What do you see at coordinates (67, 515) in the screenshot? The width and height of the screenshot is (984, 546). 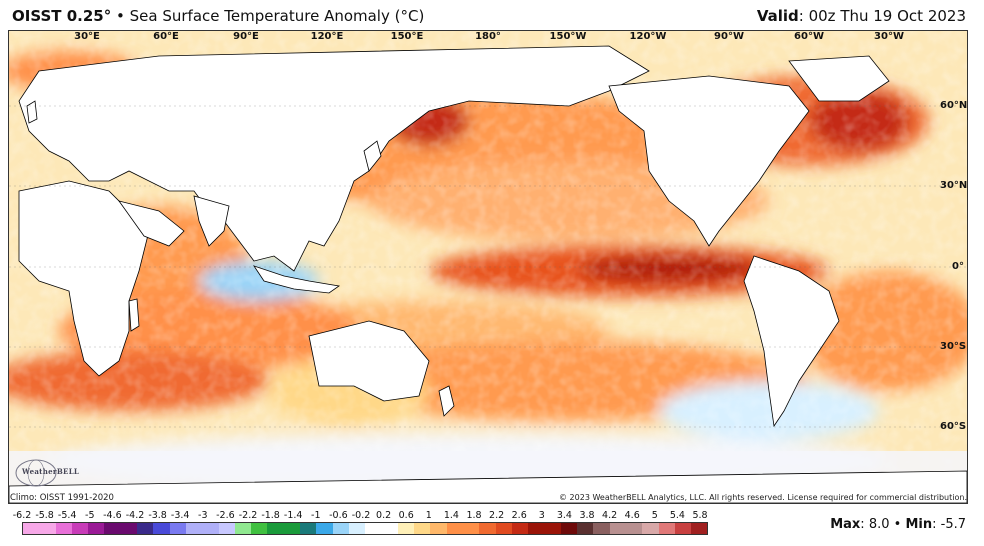 I see `colorbar-tick-label: -5.4` at bounding box center [67, 515].